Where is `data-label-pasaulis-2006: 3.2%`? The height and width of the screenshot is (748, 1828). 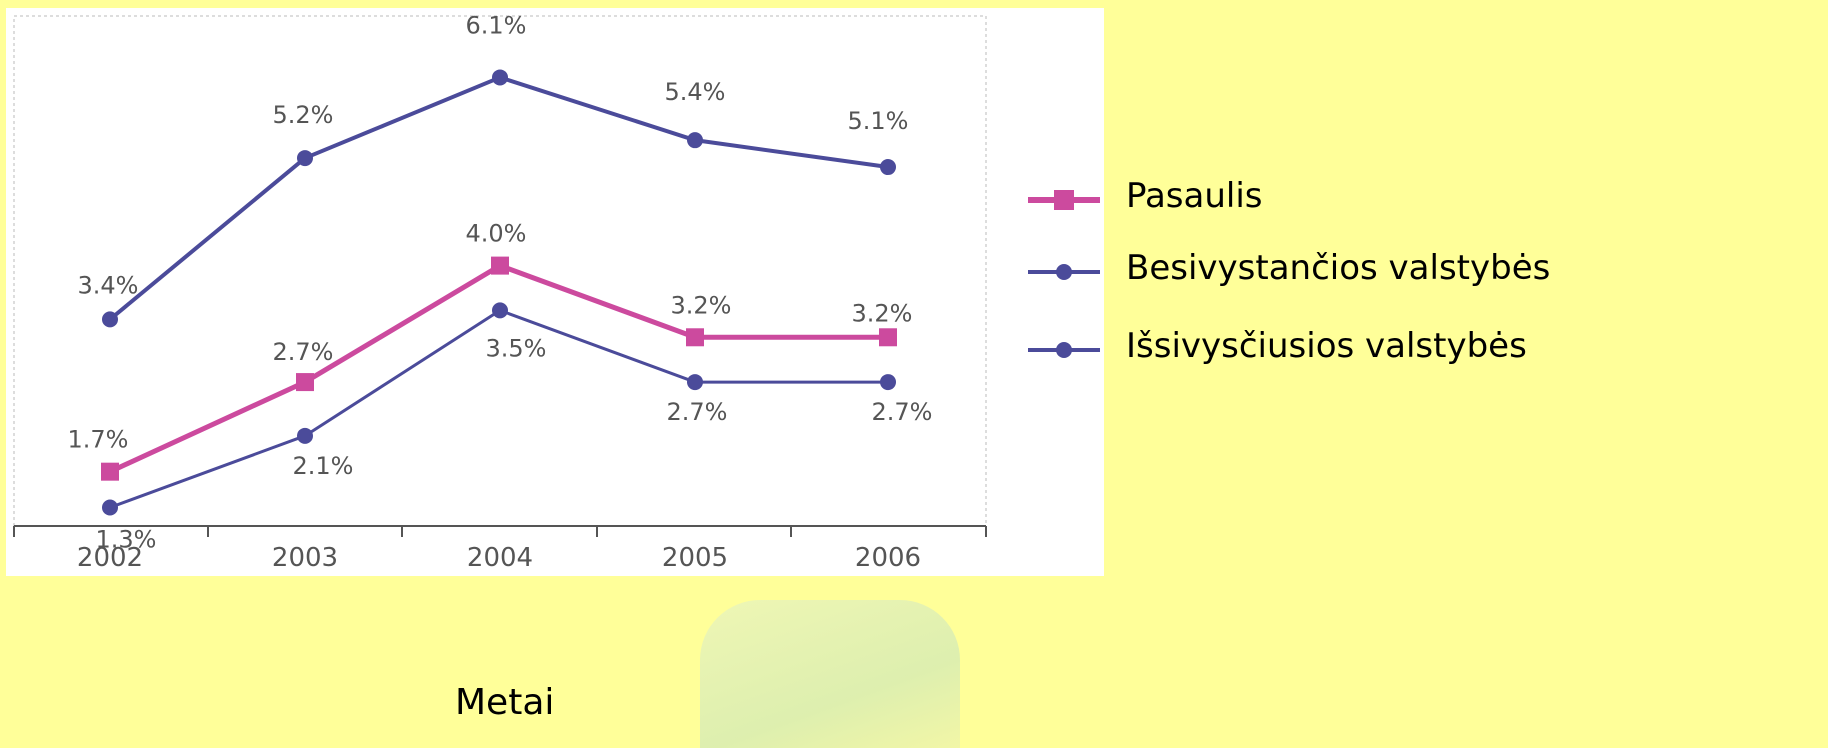 data-label-pasaulis-2006: 3.2% is located at coordinates (882, 313).